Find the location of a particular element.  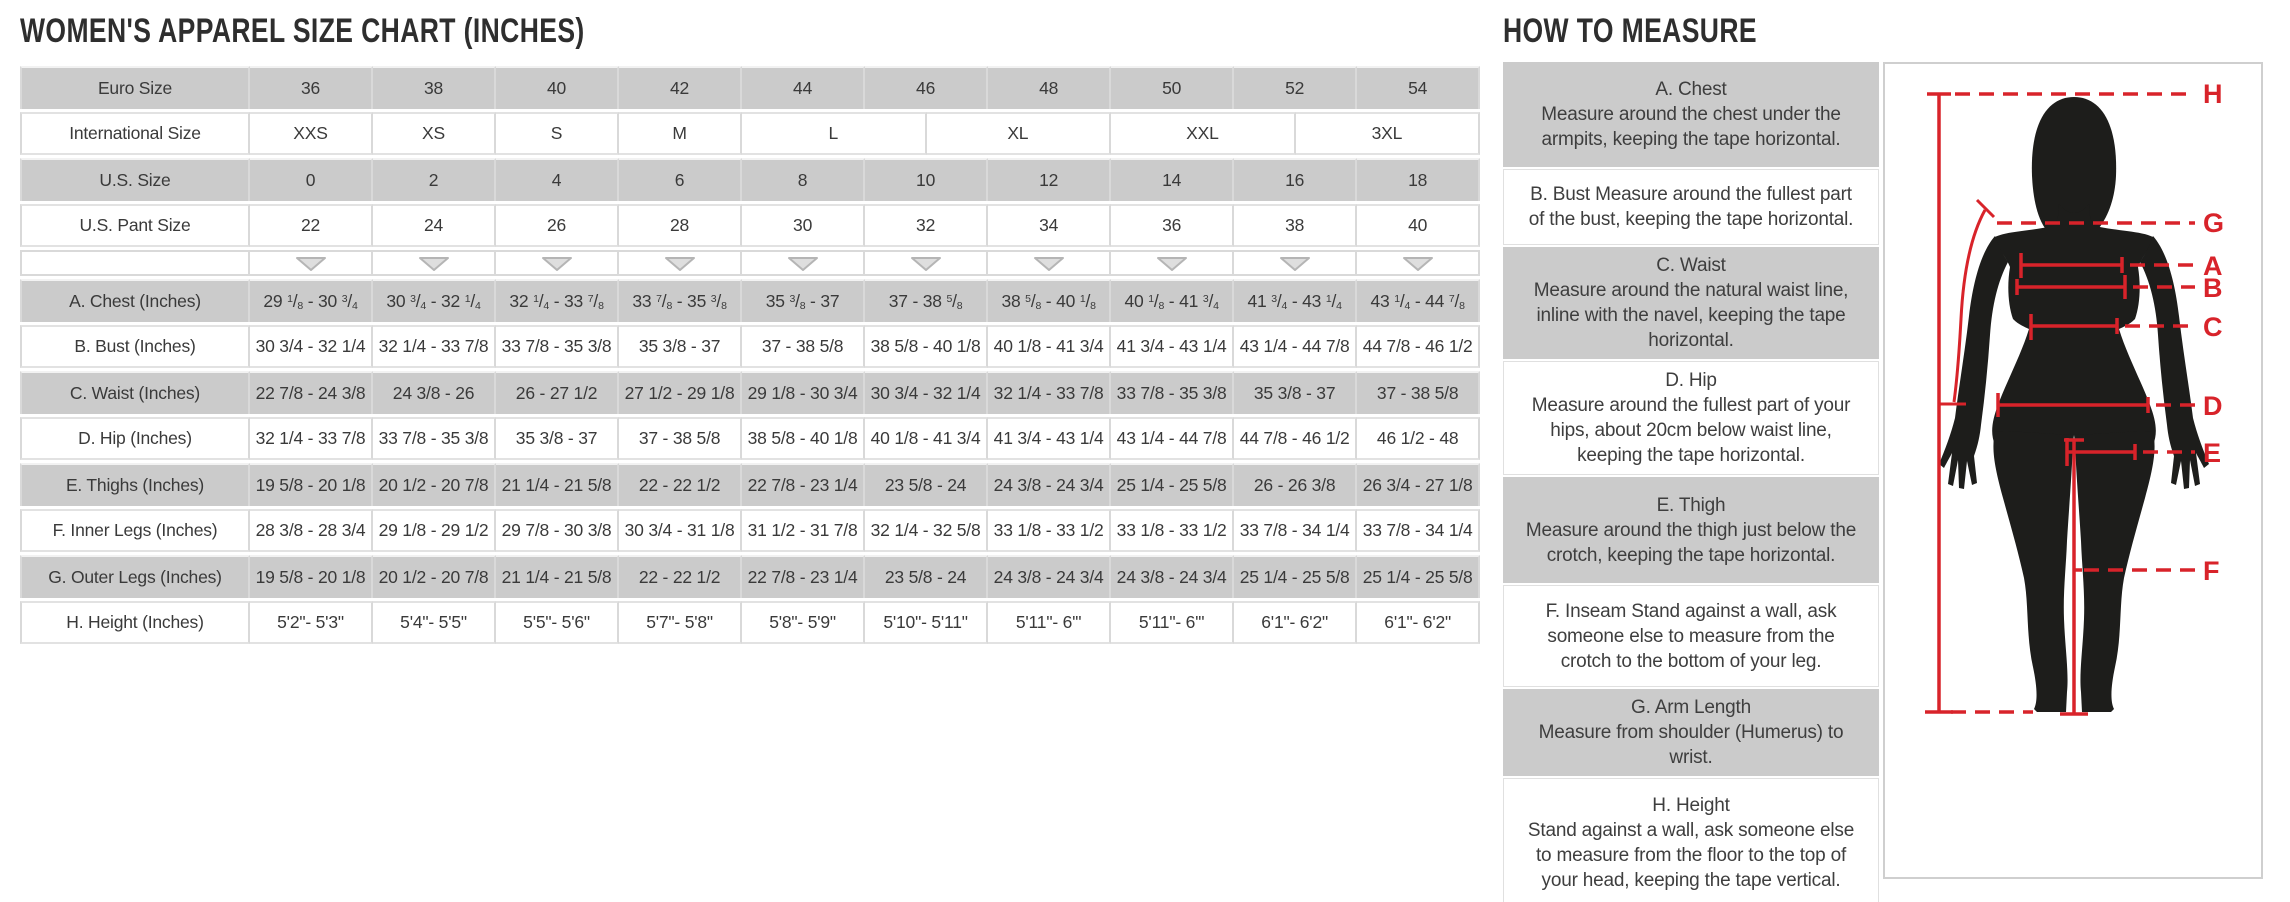

size-value-cell: 30 is located at coordinates (804, 225).